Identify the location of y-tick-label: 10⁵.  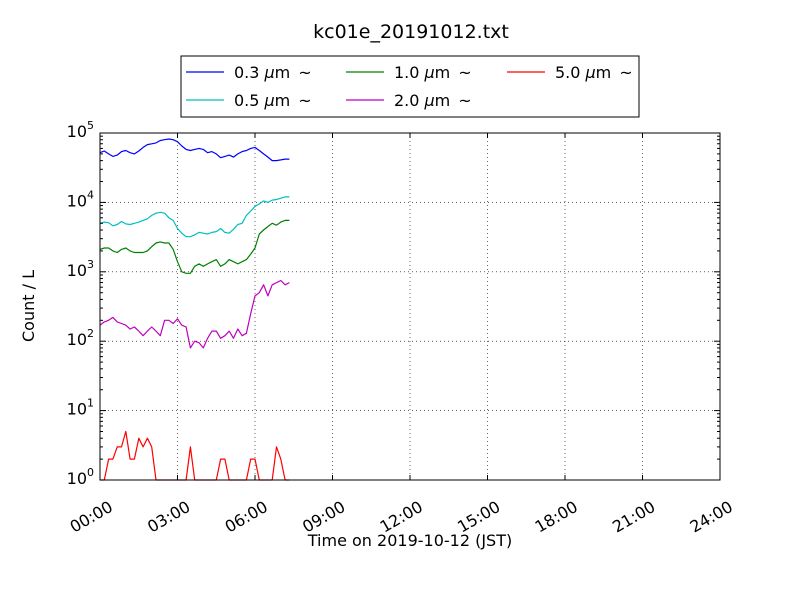
(80, 130).